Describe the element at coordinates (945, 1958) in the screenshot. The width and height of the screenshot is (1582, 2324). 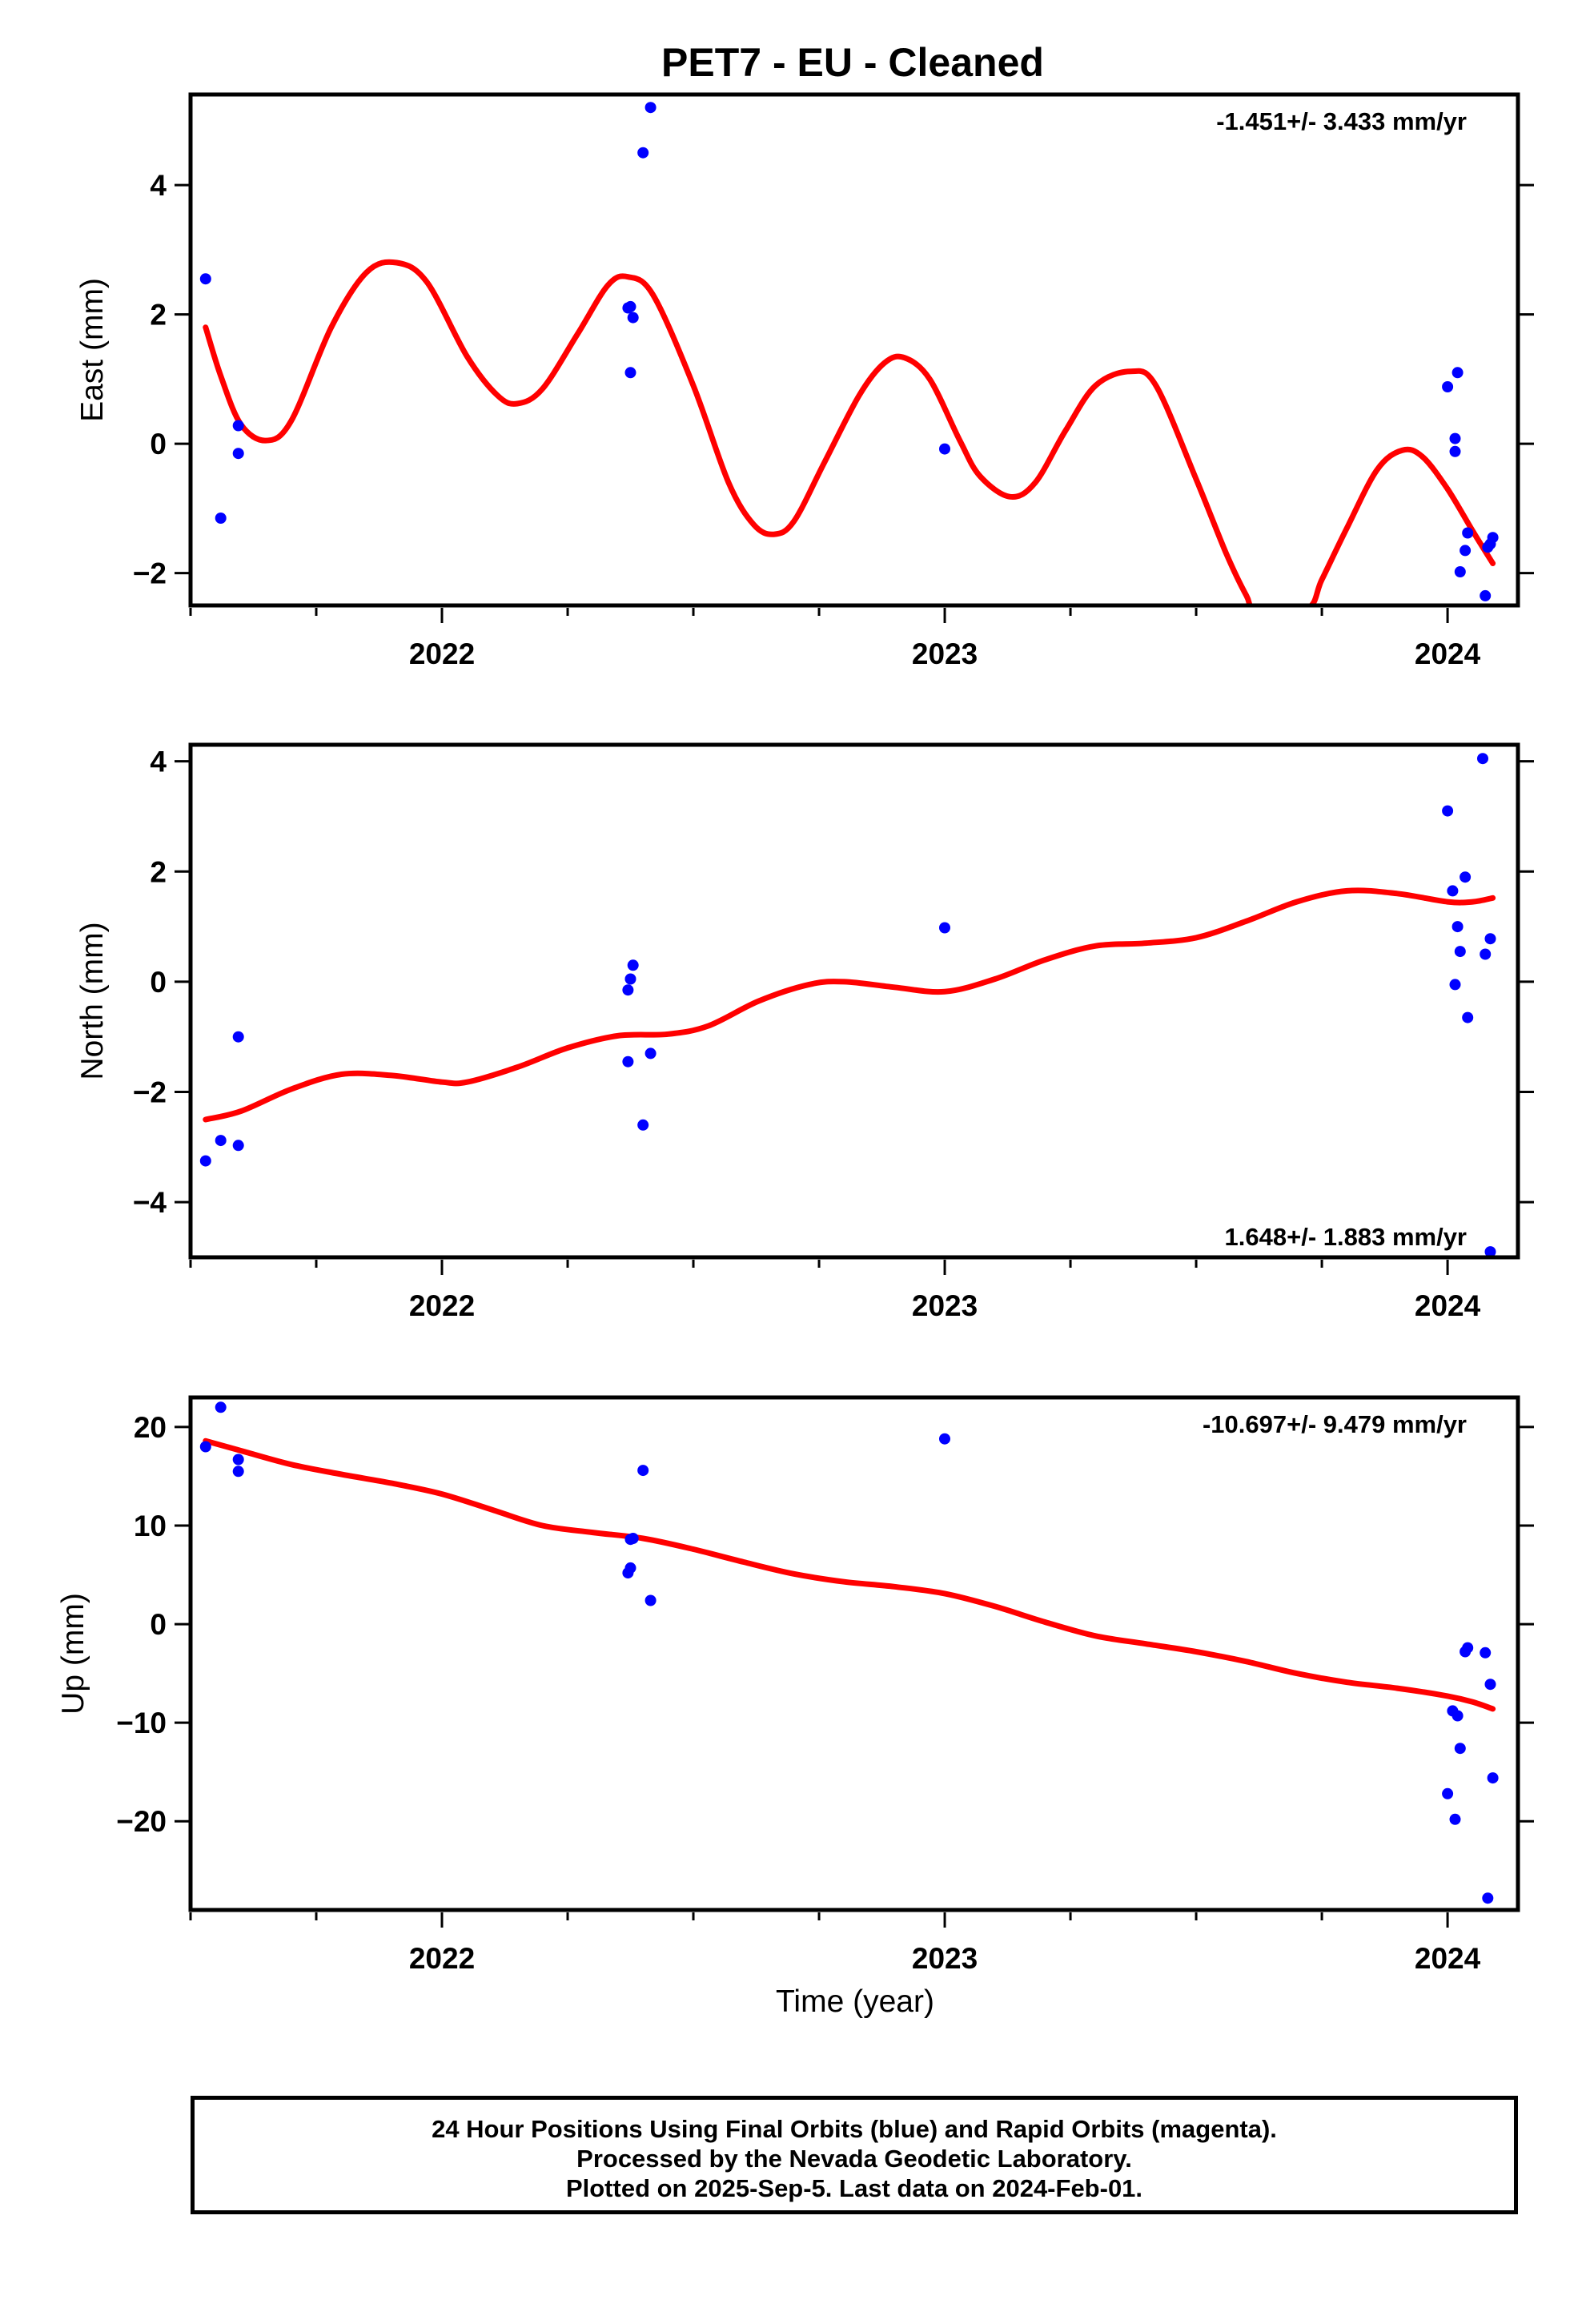
I see `up-x-tick-label: 2023` at that location.